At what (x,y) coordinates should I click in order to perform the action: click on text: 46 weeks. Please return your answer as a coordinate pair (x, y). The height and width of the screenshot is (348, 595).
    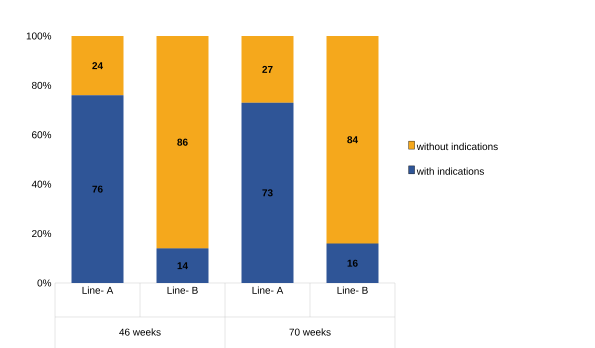
    Looking at the image, I should click on (140, 332).